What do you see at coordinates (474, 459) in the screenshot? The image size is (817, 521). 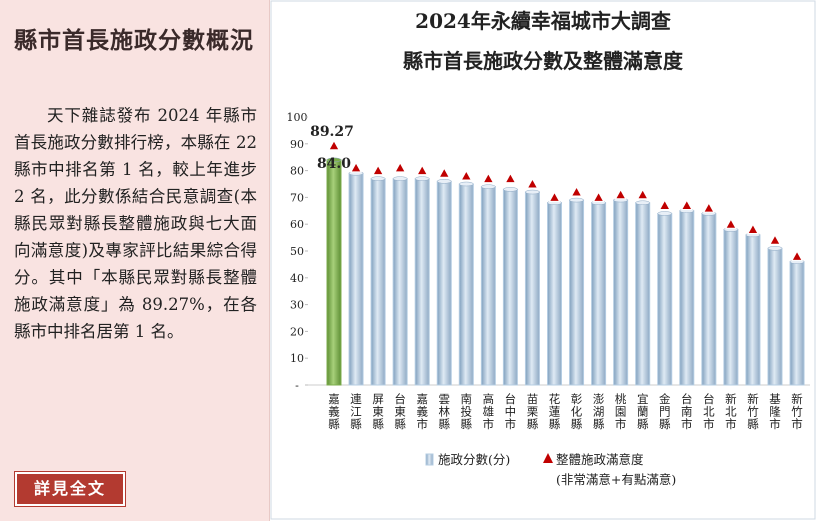 I see `legend-label: 施政分數(分)` at bounding box center [474, 459].